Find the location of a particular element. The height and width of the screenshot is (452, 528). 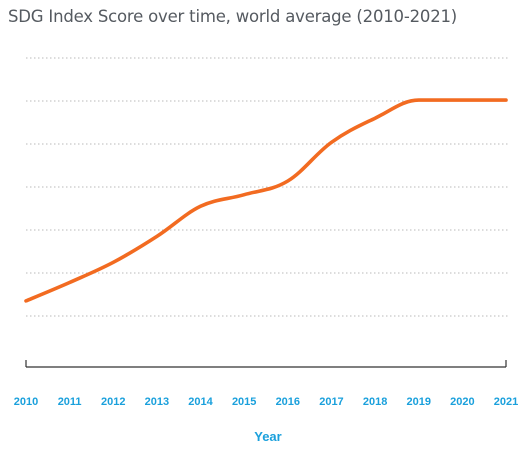

x-tick-label: 2016 is located at coordinates (288, 402).